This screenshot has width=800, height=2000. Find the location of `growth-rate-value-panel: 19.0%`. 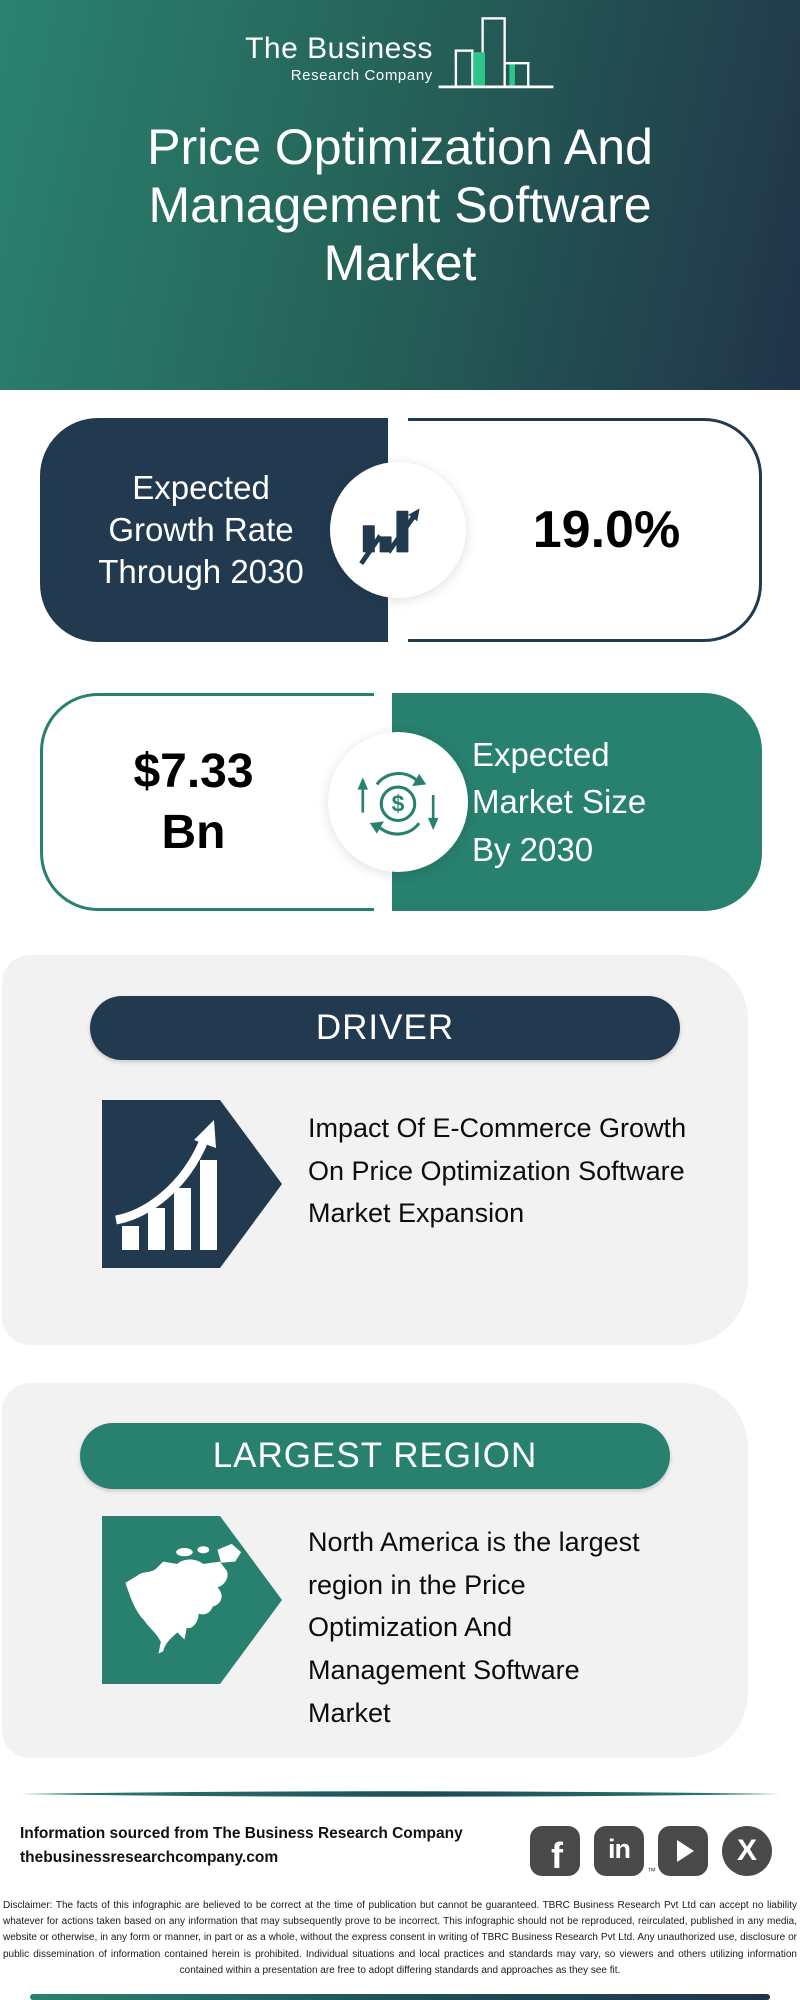

growth-rate-value-panel: 19.0% is located at coordinates (585, 530).